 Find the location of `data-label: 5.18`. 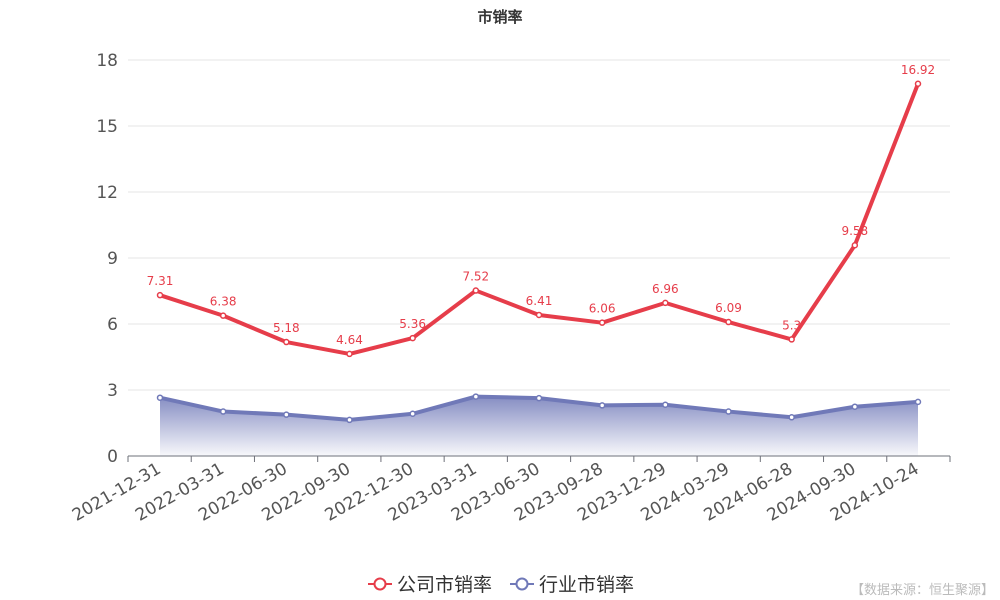

data-label: 5.18 is located at coordinates (286, 328).